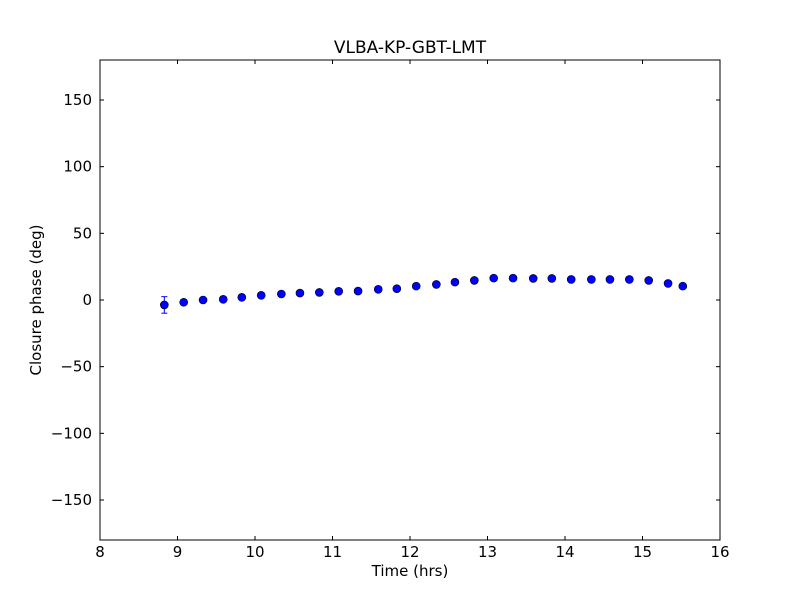 This screenshot has height=600, width=800. I want to click on y-tick-label: −100, so click(71, 433).